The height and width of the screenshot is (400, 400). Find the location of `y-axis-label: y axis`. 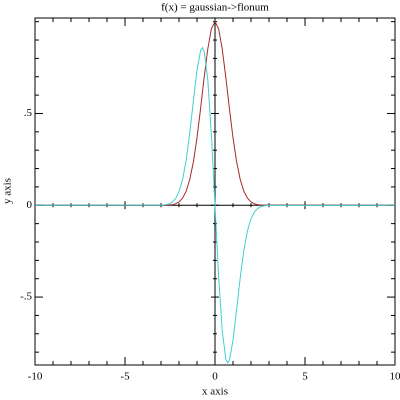

y-axis-label: y axis is located at coordinates (8, 191).